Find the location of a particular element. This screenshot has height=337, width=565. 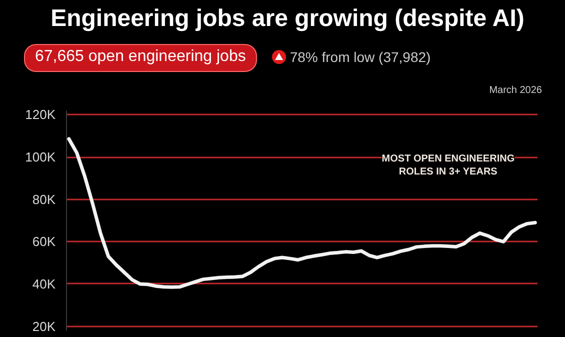

text: 78% from low (37,982) is located at coordinates (359, 57).